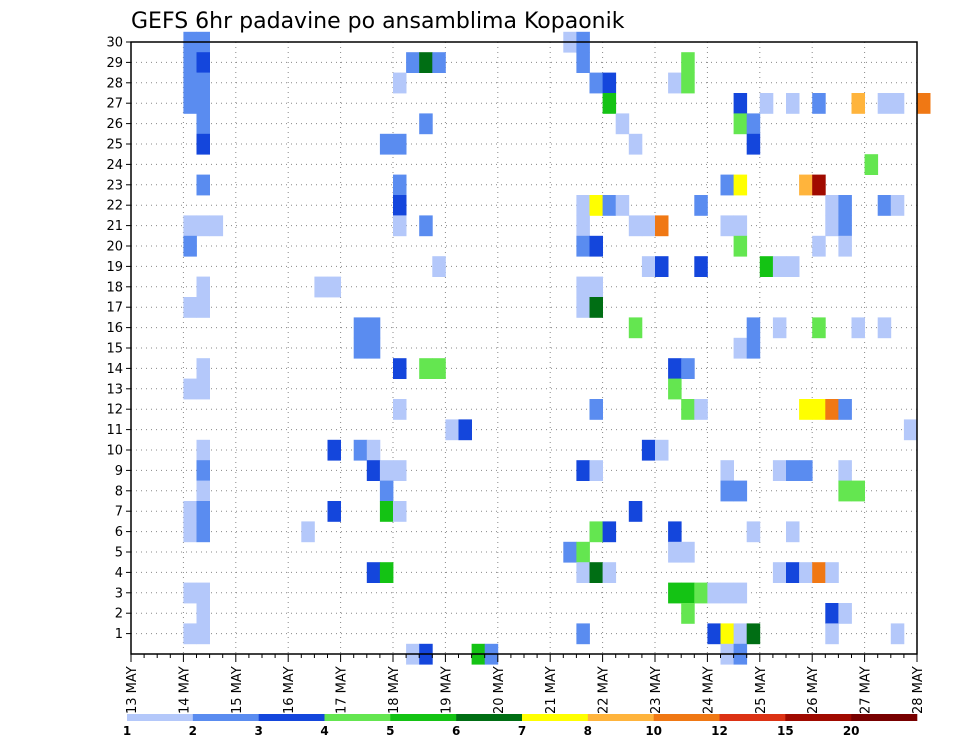 This screenshot has width=960, height=742. What do you see at coordinates (237, 690) in the screenshot?
I see `x-tick-label: 15 MAY` at bounding box center [237, 690].